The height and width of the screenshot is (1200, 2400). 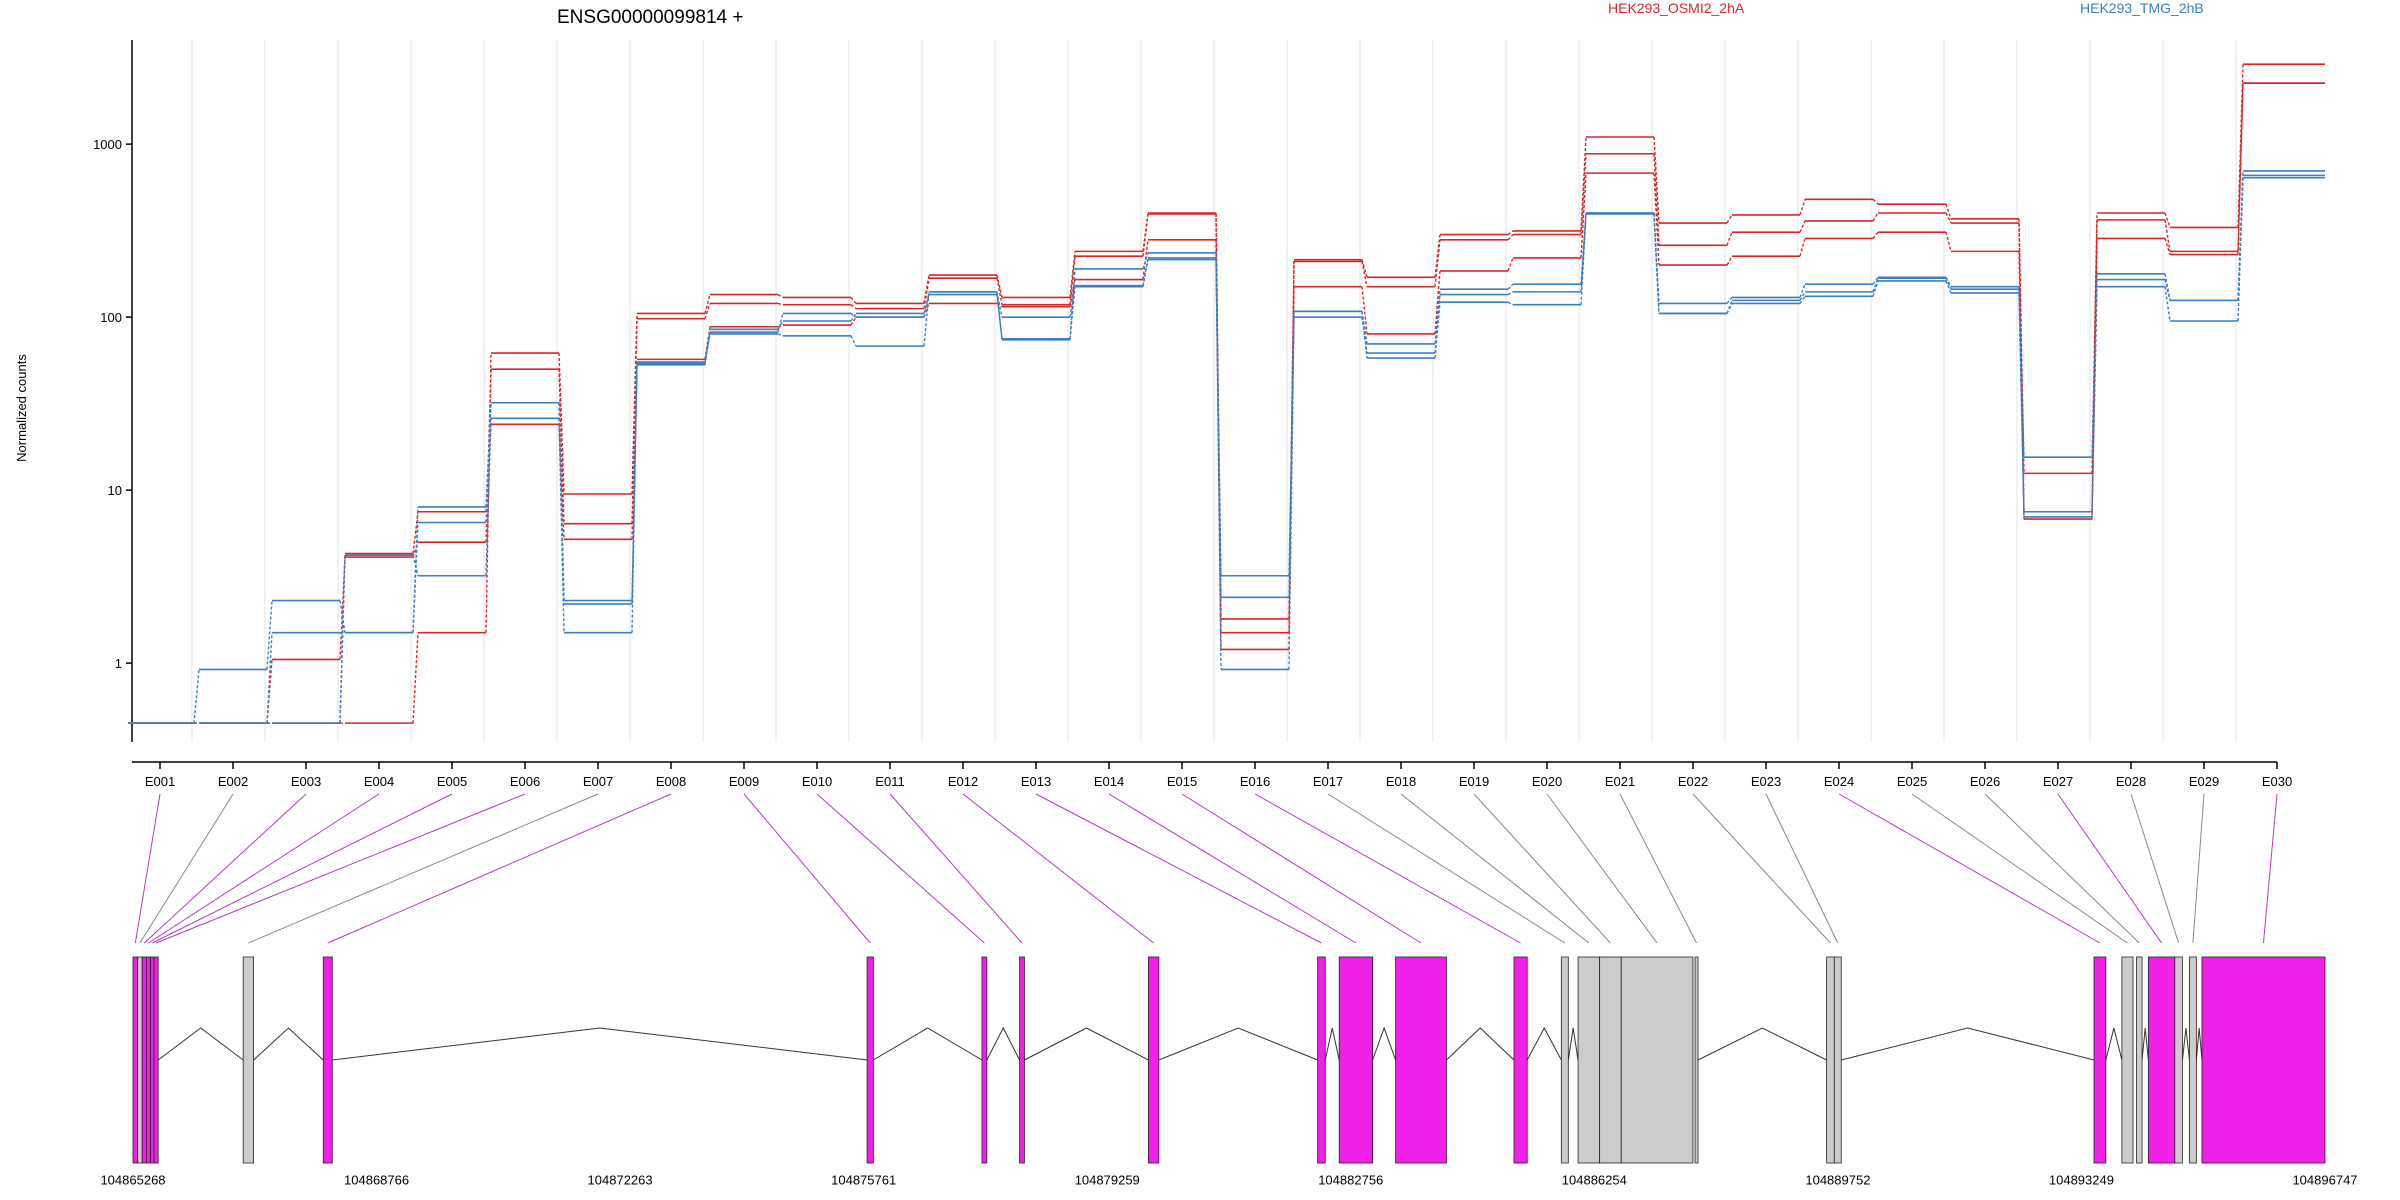 What do you see at coordinates (148, 1060) in the screenshot?
I see `exon-box-E004` at bounding box center [148, 1060].